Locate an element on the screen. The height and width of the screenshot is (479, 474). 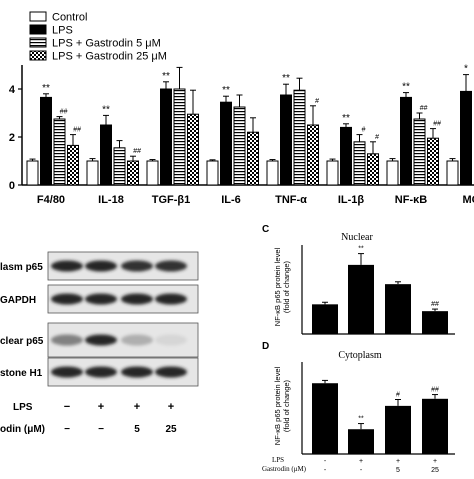
blot-lps-label: LPS is located at coordinates (23, 407).